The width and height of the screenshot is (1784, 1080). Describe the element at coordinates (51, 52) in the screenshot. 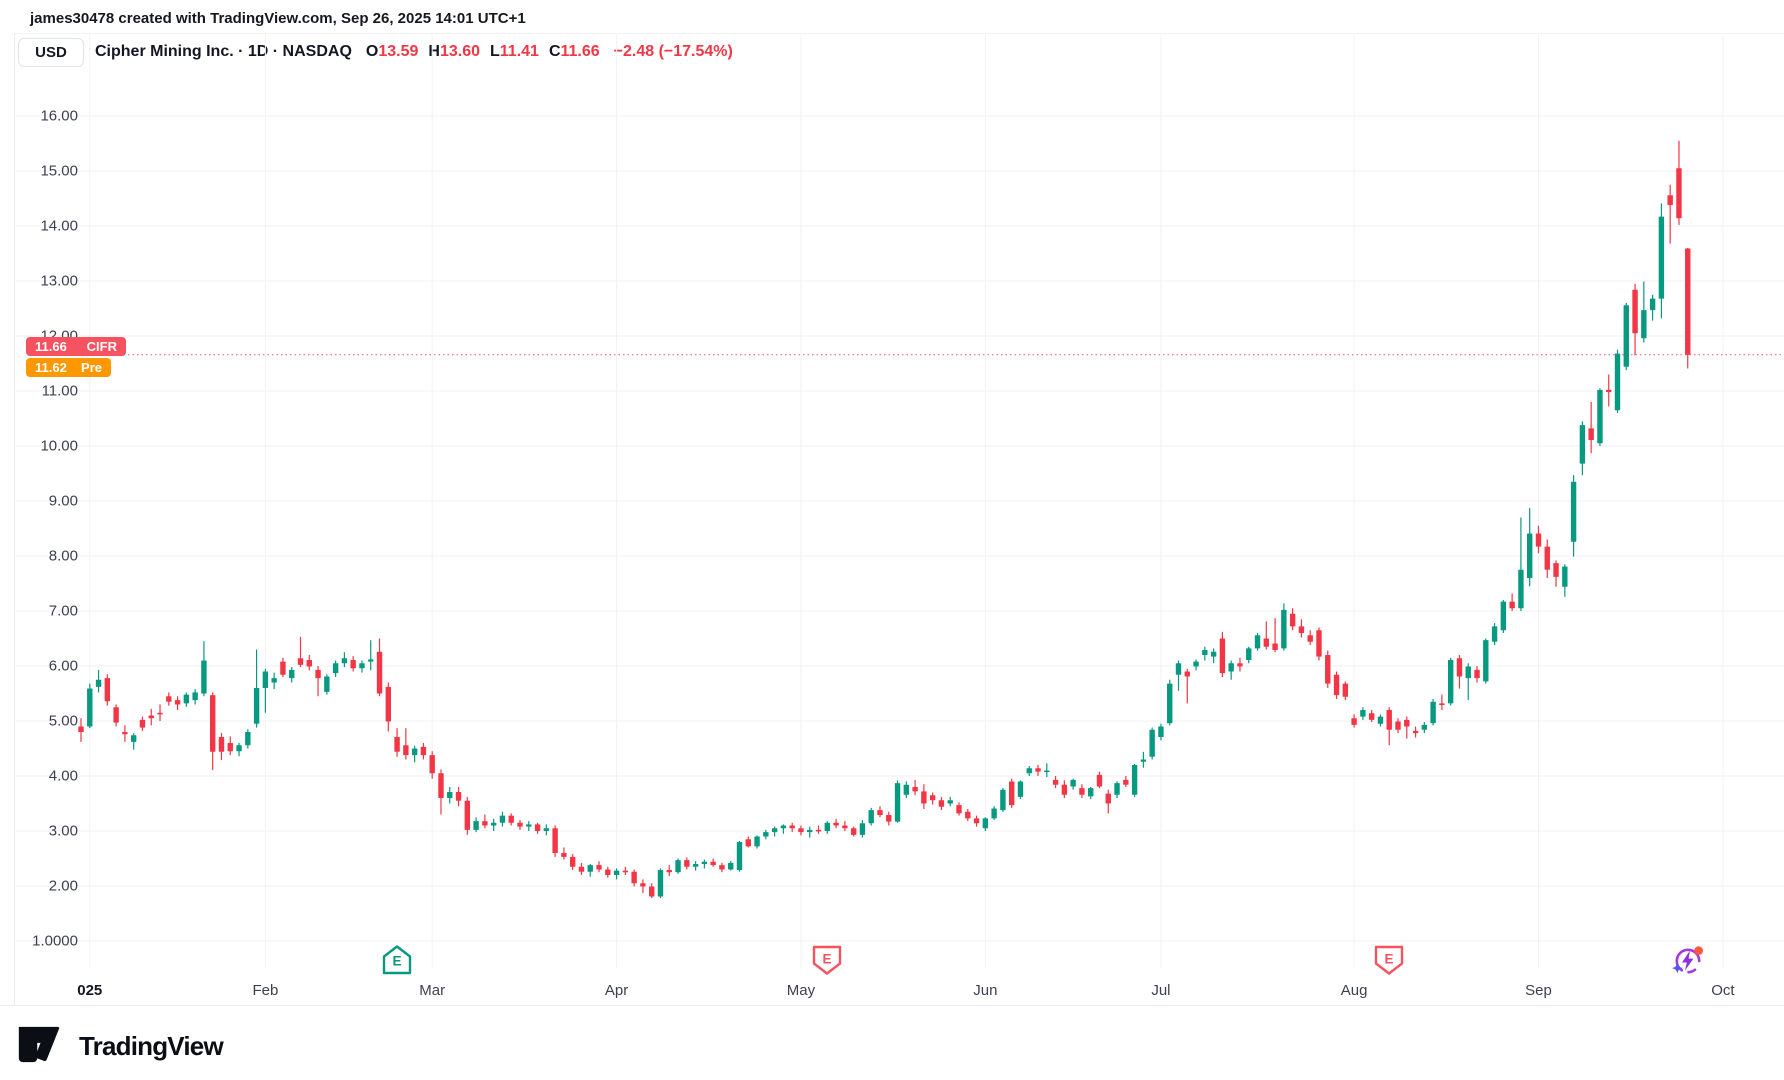

I see `currency-button: USD` at that location.